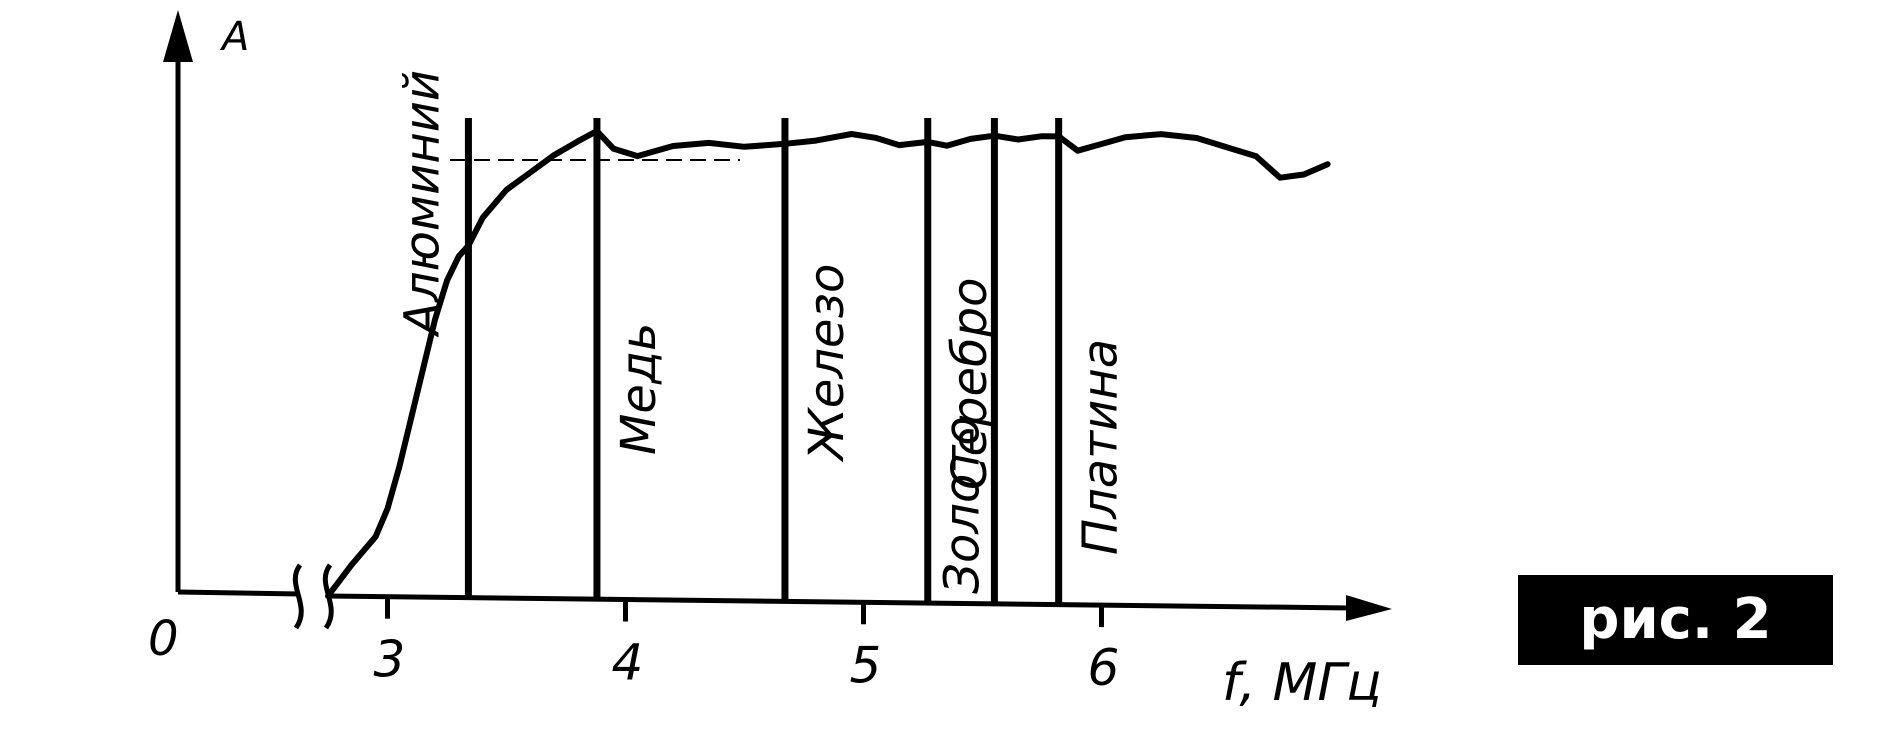 The image size is (1899, 739). I want to click on x-tick-label: 6, so click(1104, 668).